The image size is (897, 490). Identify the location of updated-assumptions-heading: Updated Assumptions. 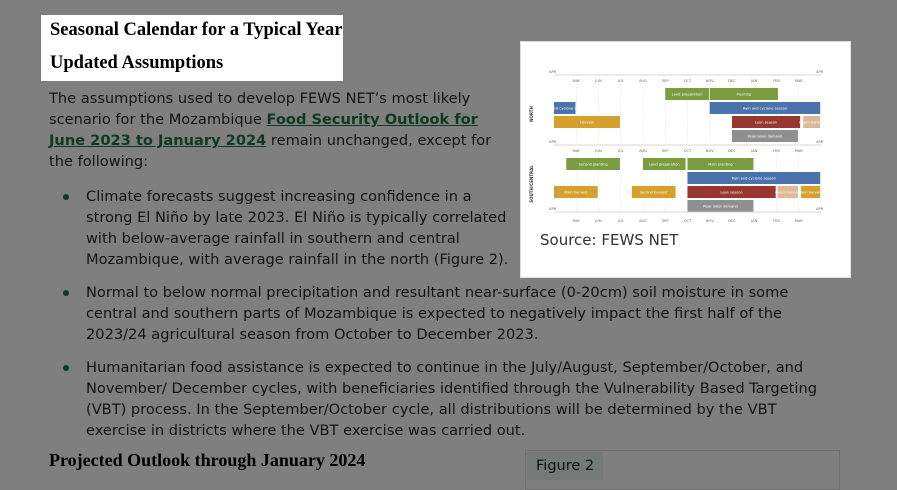
(137, 63).